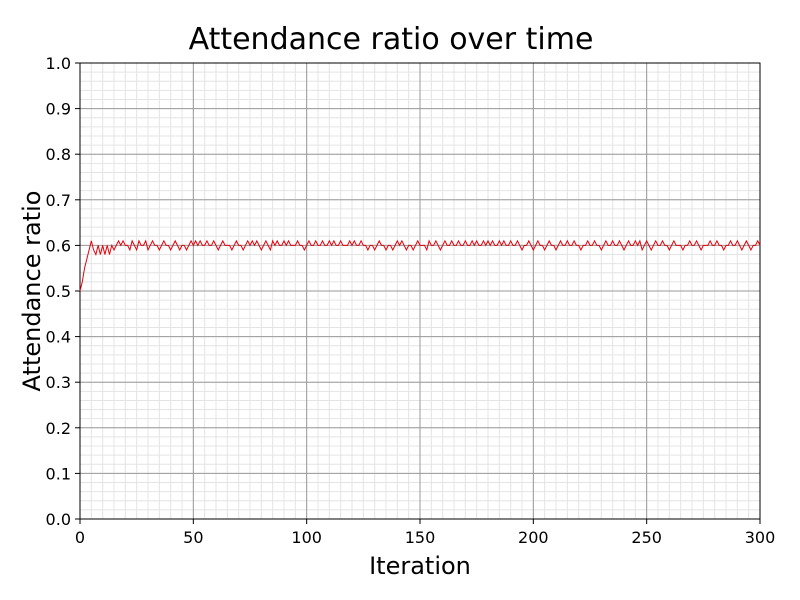  I want to click on series-line, so click(420, 265).